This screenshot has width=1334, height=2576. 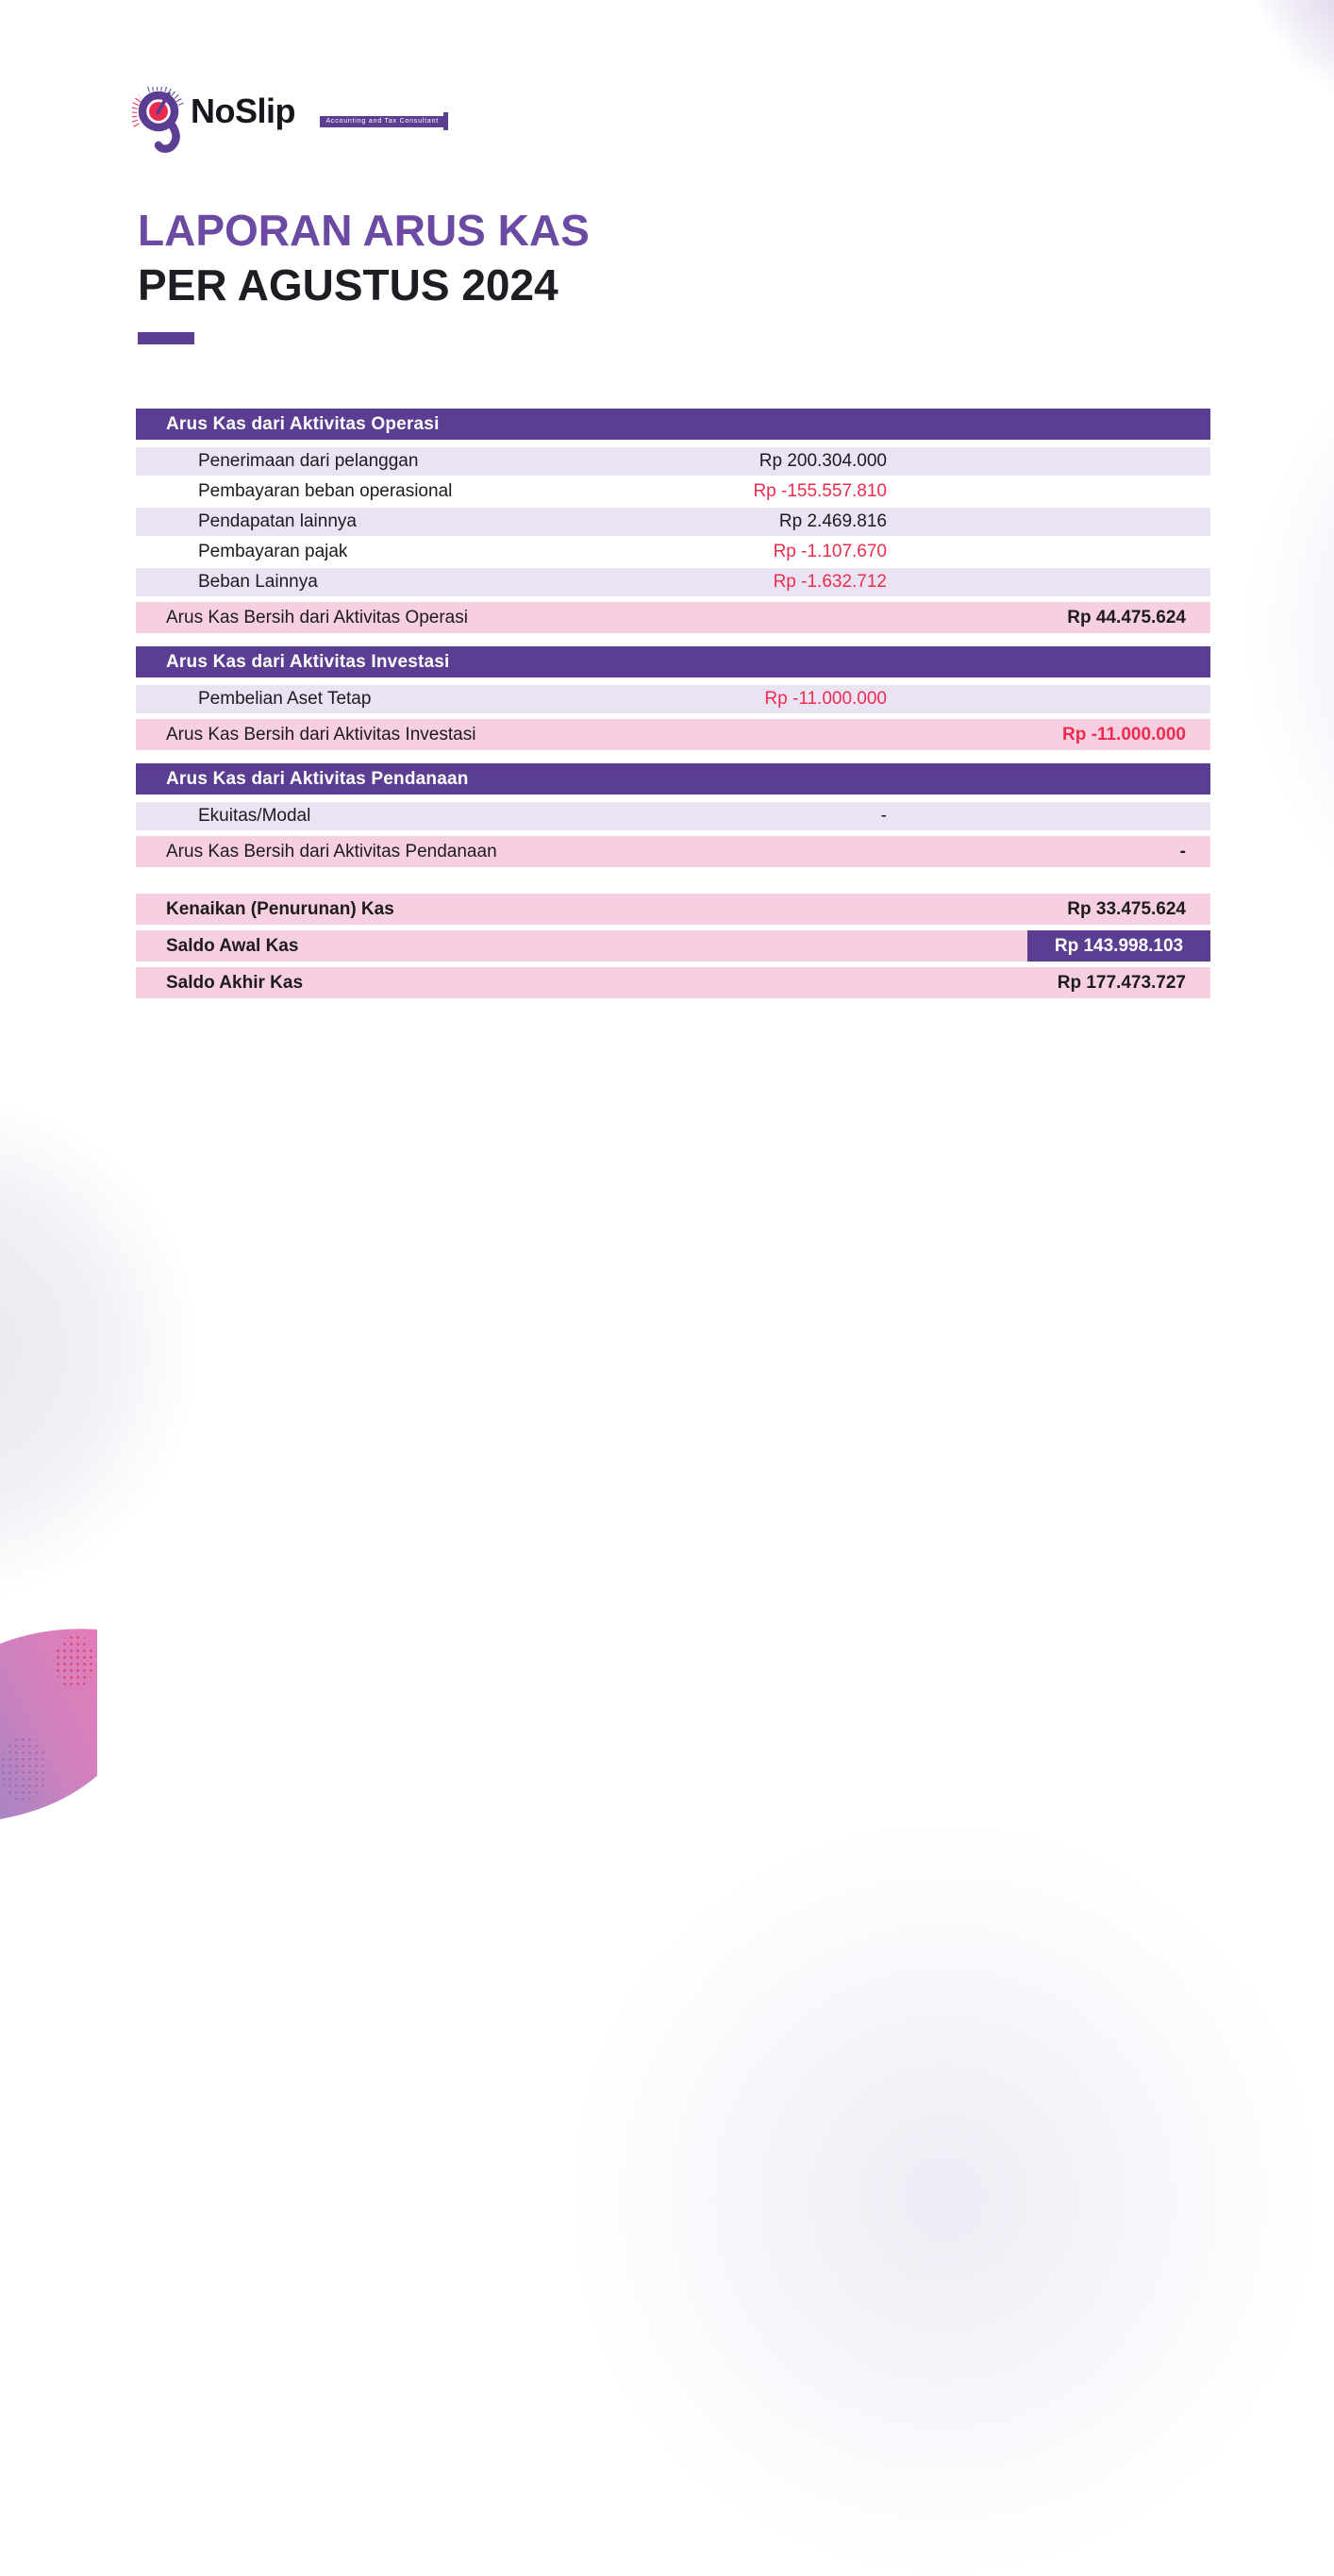 I want to click on row-value: Rp -1.632.712, so click(x=830, y=582).